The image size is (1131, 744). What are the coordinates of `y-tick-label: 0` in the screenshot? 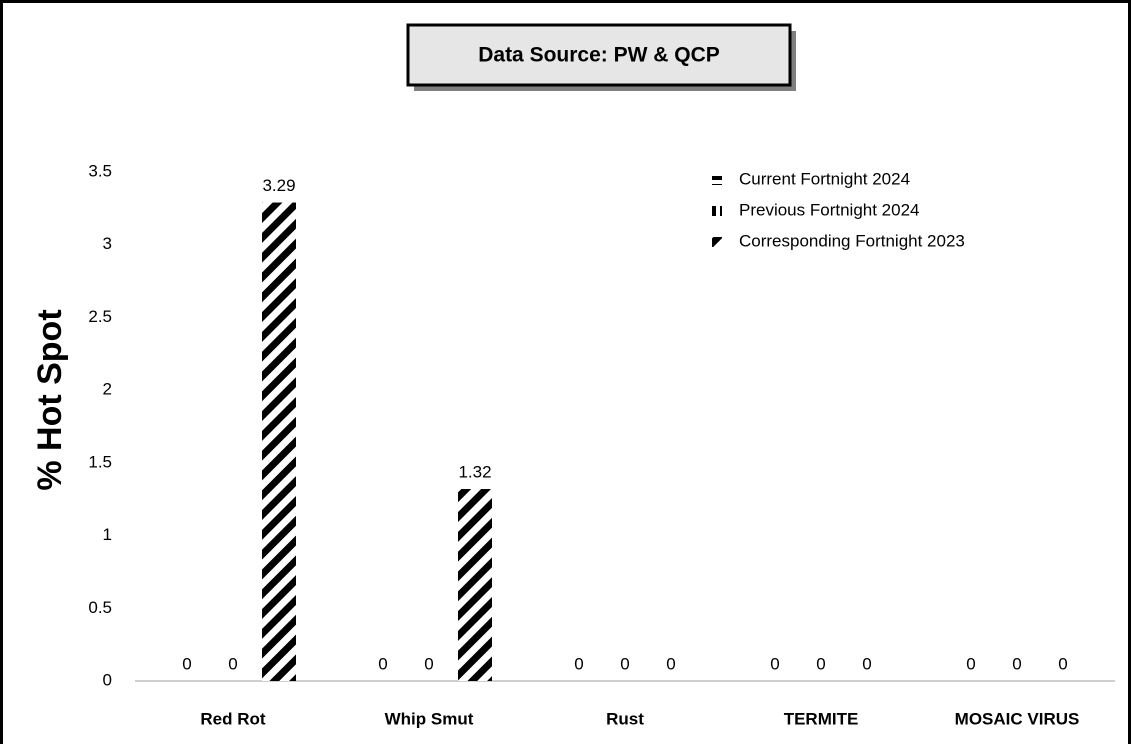 It's located at (107, 679).